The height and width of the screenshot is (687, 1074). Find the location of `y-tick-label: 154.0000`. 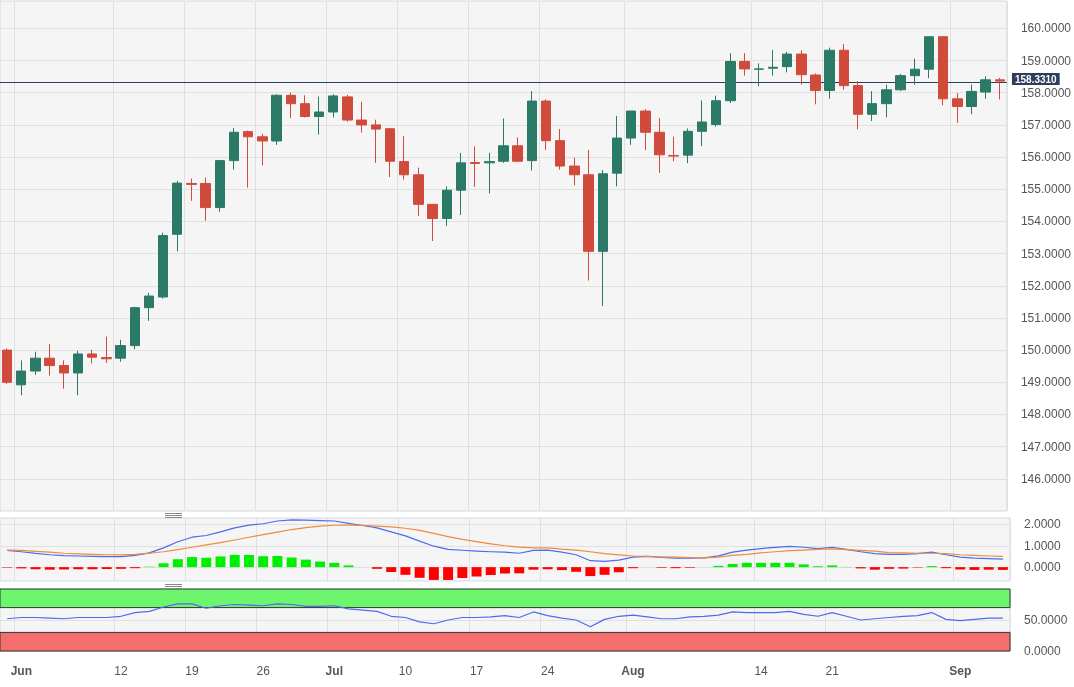

y-tick-label: 154.0000 is located at coordinates (1046, 221).